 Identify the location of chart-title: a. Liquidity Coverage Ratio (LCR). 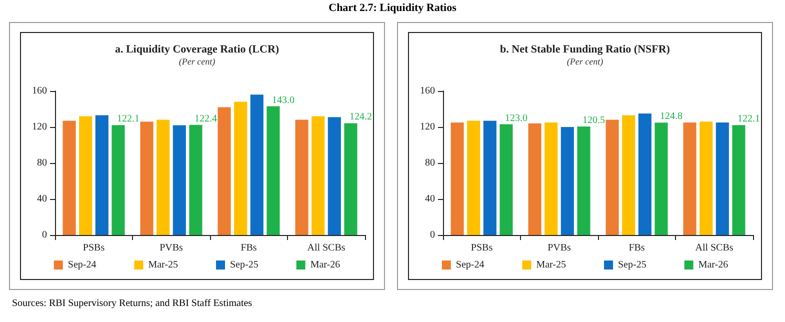
(197, 50).